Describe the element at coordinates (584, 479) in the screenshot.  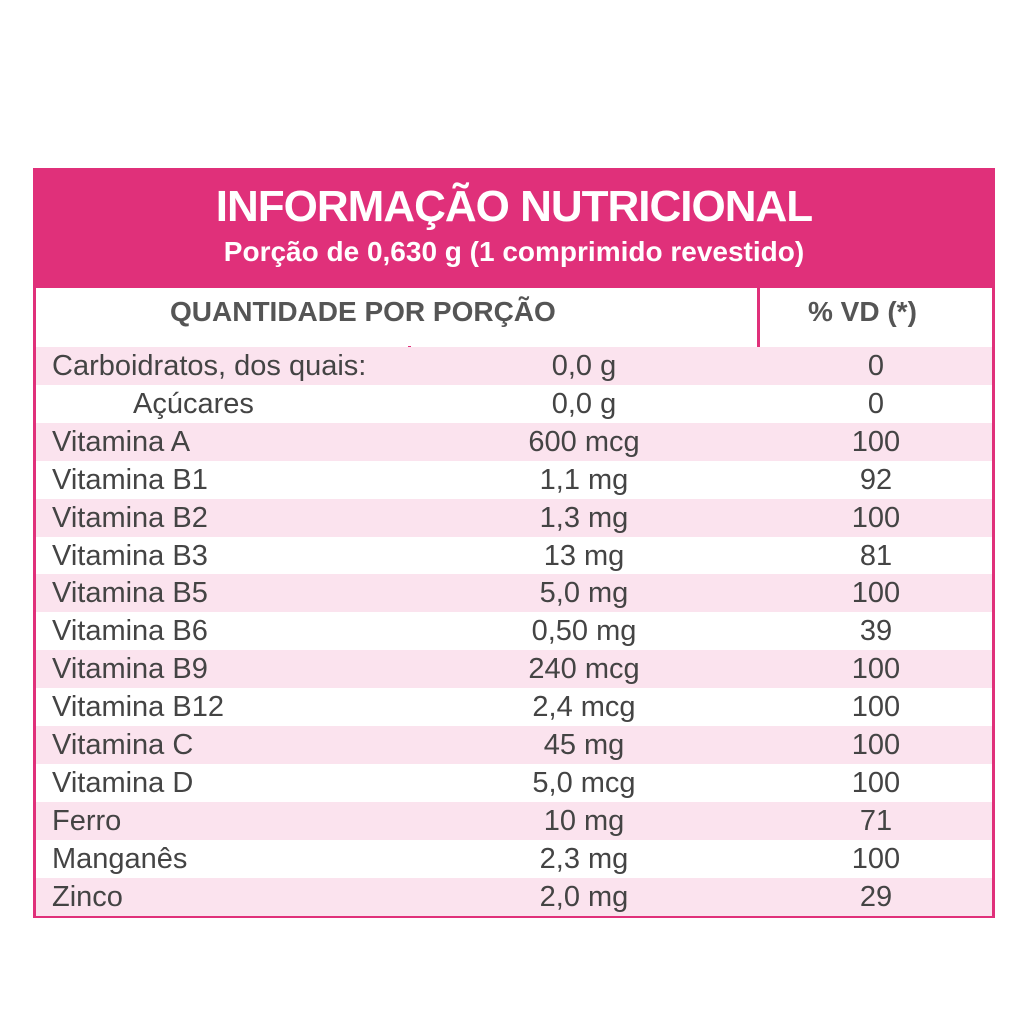
I see `amount: 1,1 mg` at that location.